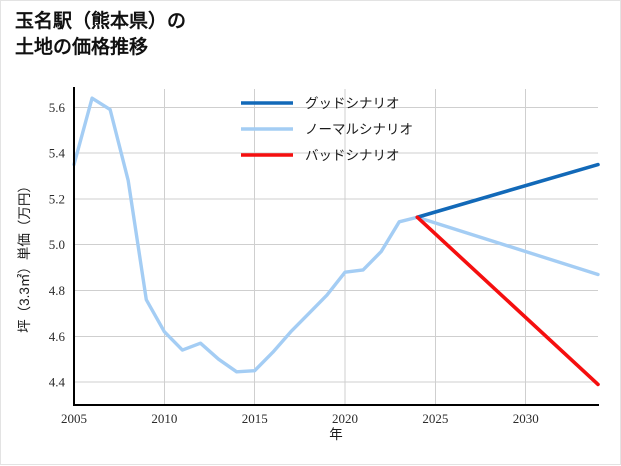 The height and width of the screenshot is (466, 621). Describe the element at coordinates (359, 129) in the screenshot. I see `legend-label-normal: ノーマルシナリオ` at that location.